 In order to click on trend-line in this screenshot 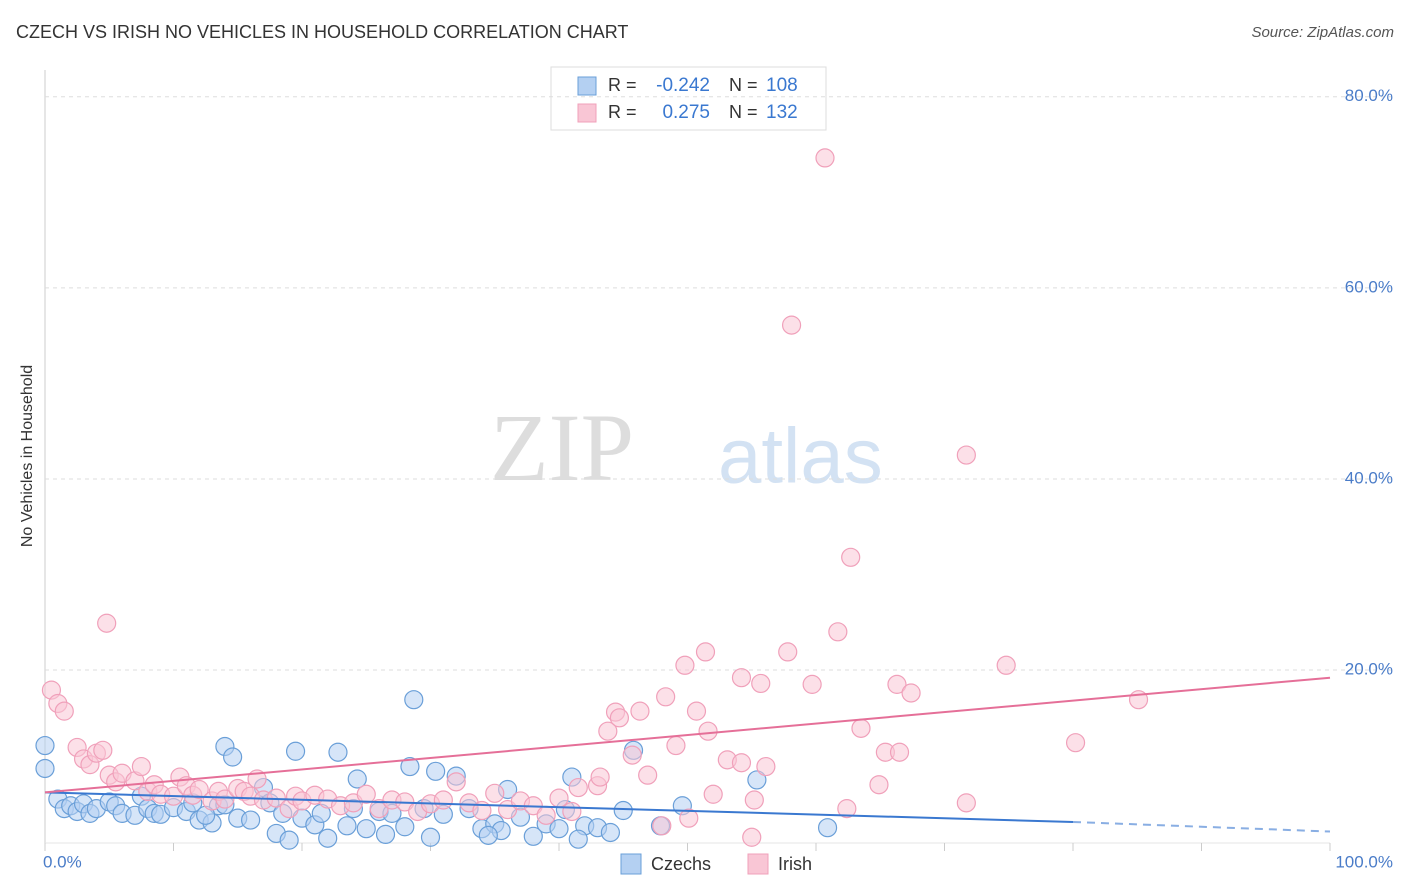, I will do `click(687, 735)`.